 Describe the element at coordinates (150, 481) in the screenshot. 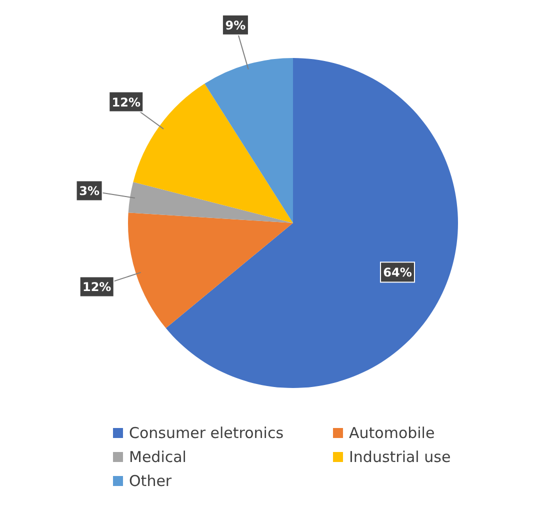

I see `legend-label: Other` at that location.